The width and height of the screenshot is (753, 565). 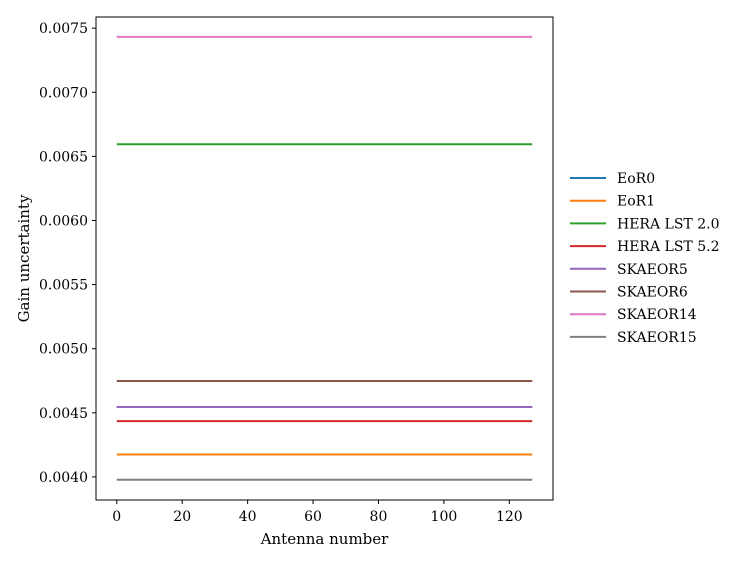 What do you see at coordinates (248, 517) in the screenshot?
I see `x-tick-label: 40` at bounding box center [248, 517].